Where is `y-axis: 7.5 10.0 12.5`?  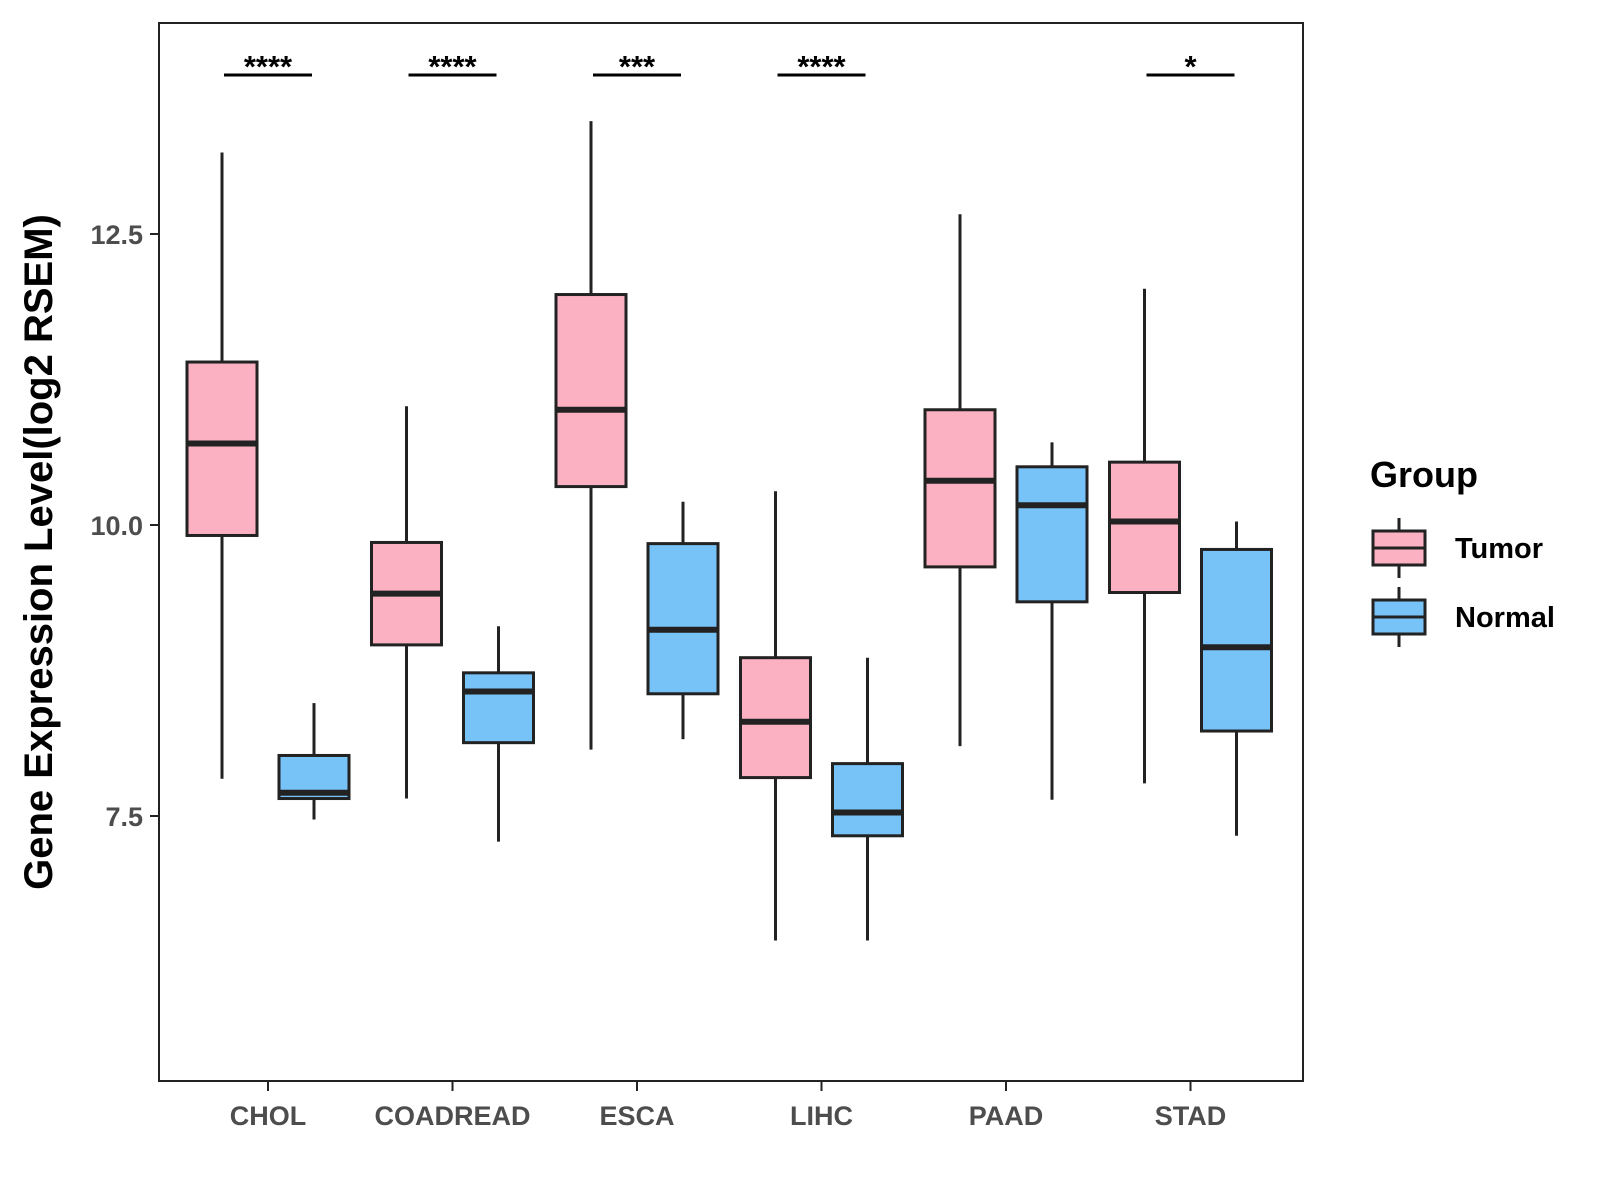 y-axis: 7.5 10.0 12.5 is located at coordinates (124, 526).